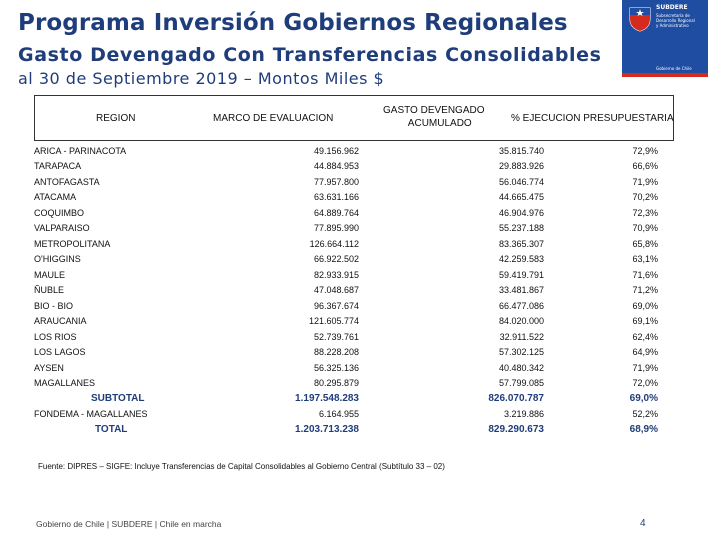 This screenshot has height=540, width=720. I want to click on gasto-cell: 3.219.886, so click(523, 414).